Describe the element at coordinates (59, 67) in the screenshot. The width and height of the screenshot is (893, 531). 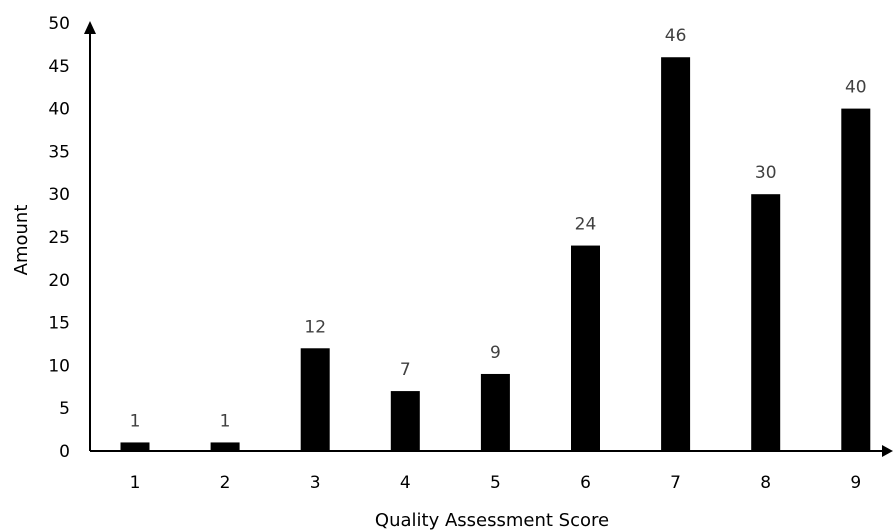
I see `y-tick-label: 45` at that location.